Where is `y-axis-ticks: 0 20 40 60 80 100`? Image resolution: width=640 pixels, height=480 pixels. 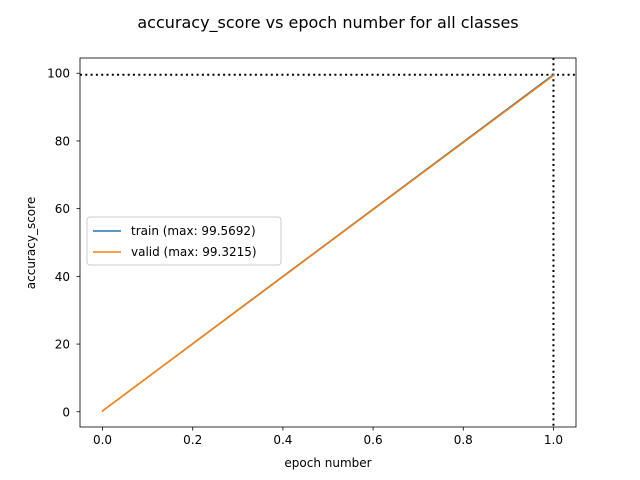 y-axis-ticks: 0 20 40 60 80 100 is located at coordinates (63, 243).